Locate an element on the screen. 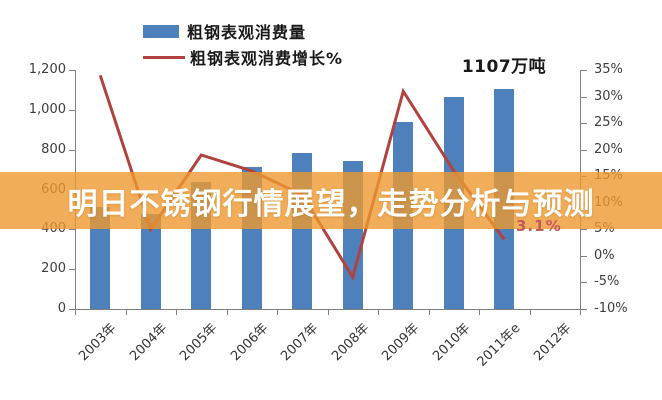 The image size is (662, 400). legend-item-growth: 粗钢表观消费增长% is located at coordinates (243, 57).